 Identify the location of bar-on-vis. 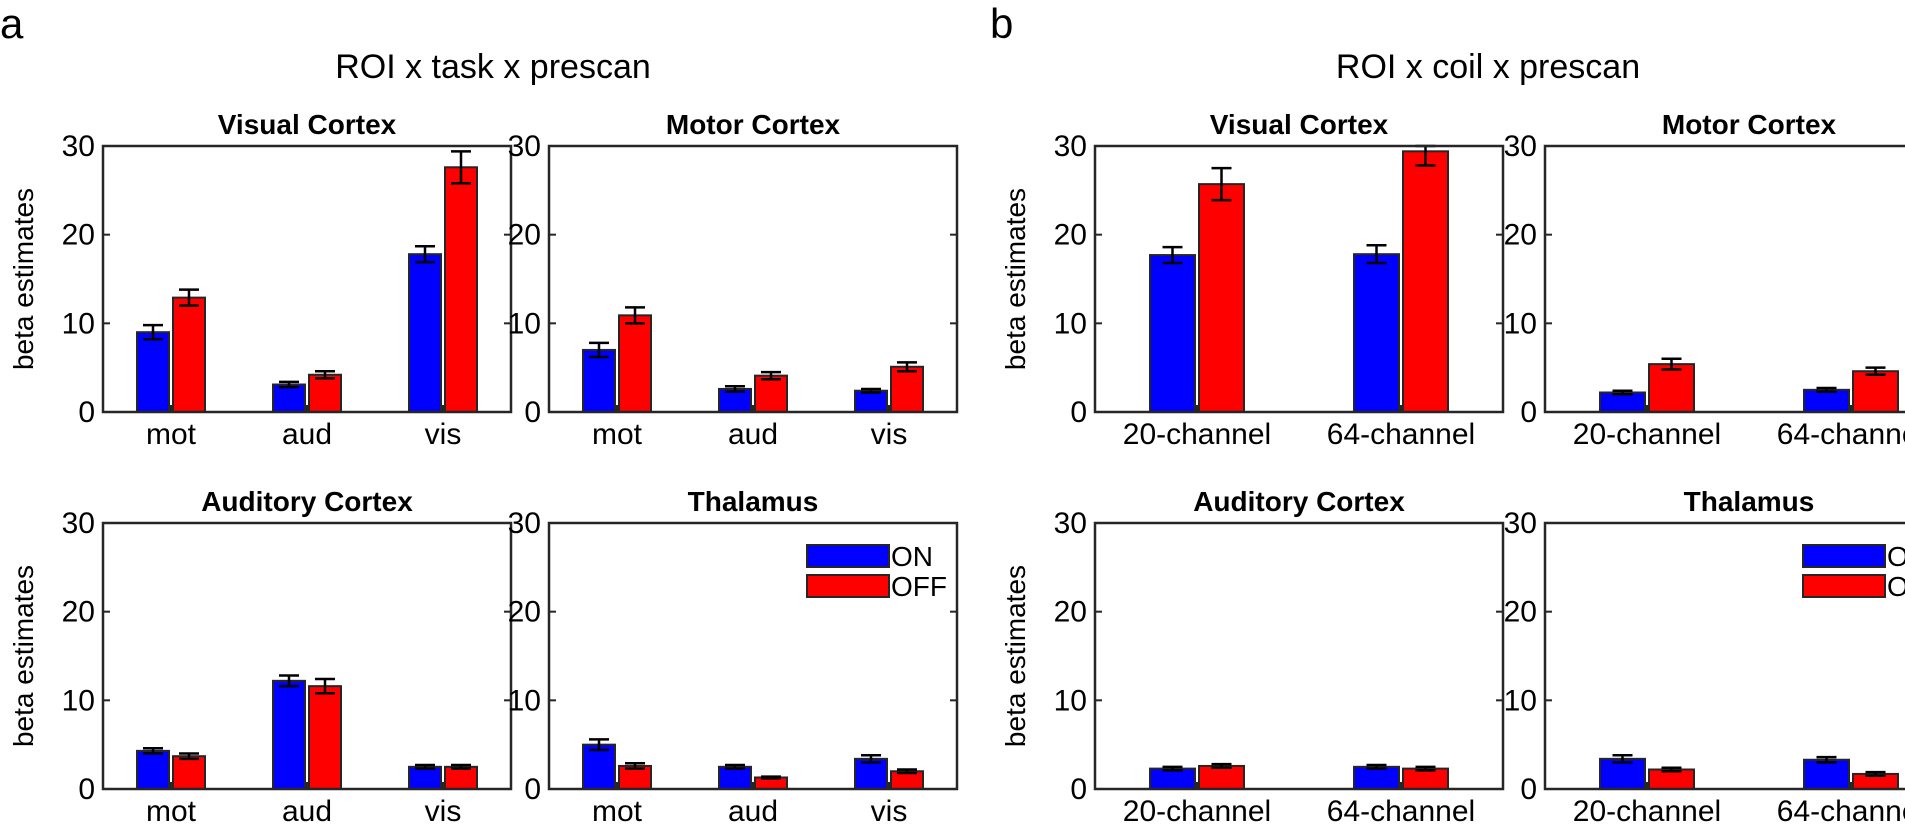
(425, 777).